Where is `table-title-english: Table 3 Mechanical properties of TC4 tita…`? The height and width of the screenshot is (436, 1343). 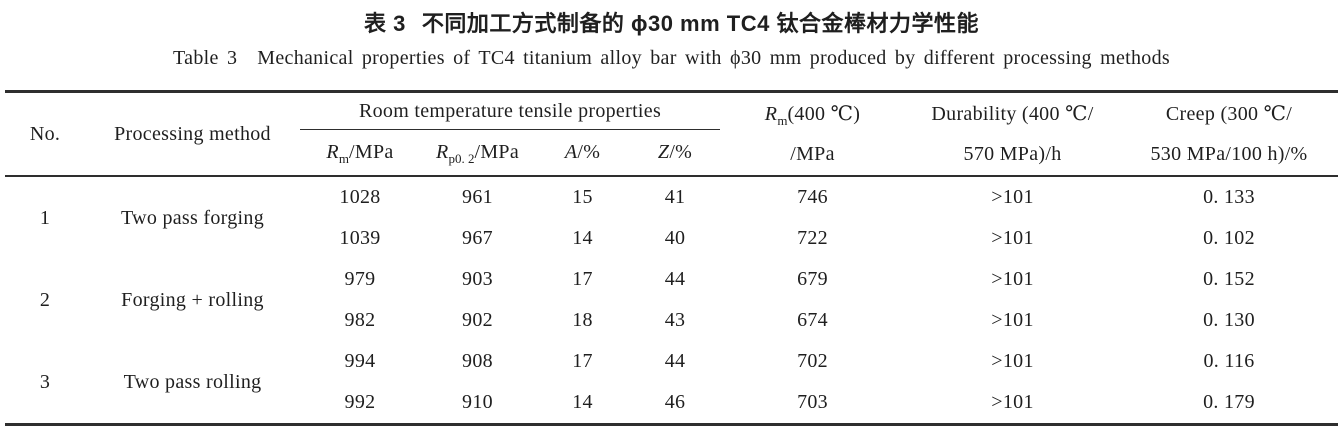 table-title-english: Table 3 Mechanical properties of TC4 tita… is located at coordinates (671, 58).